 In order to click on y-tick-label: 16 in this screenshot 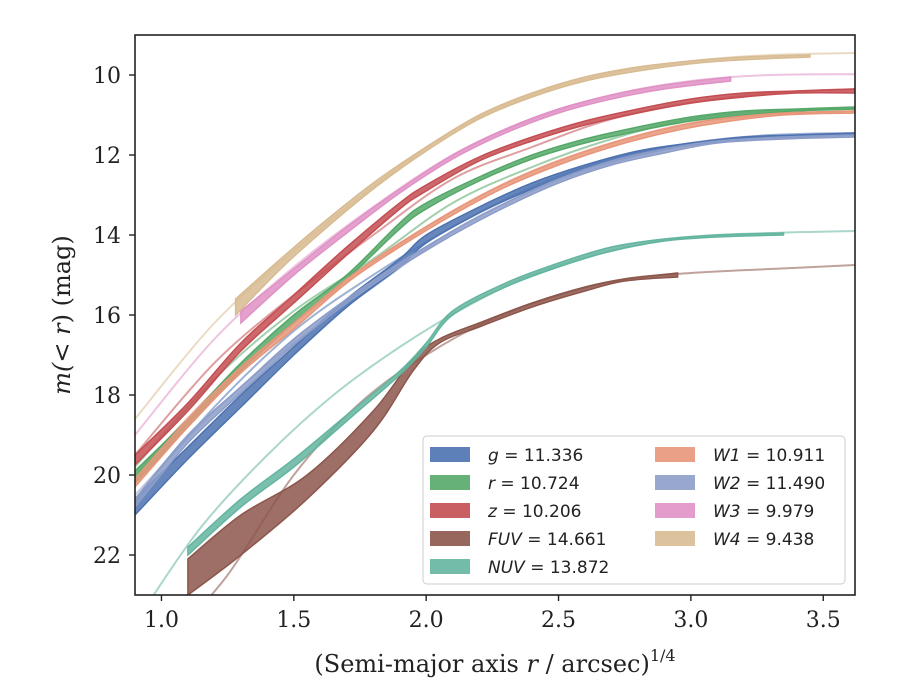, I will do `click(107, 316)`.